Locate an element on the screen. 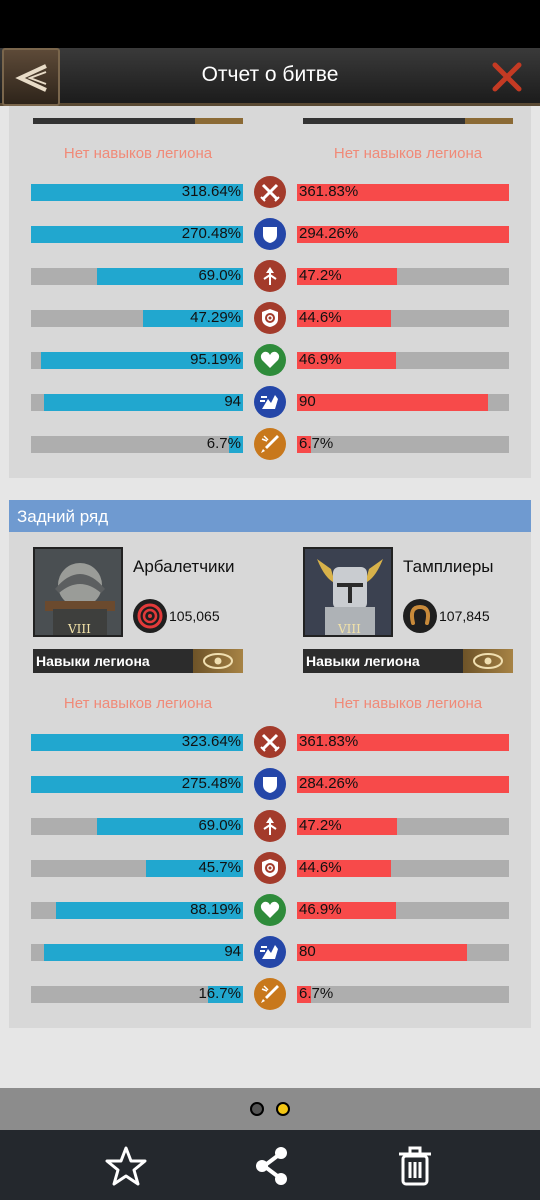 Image resolution: width=540 pixels, height=1200 pixels. right-stat-bar: 90 is located at coordinates (403, 402).